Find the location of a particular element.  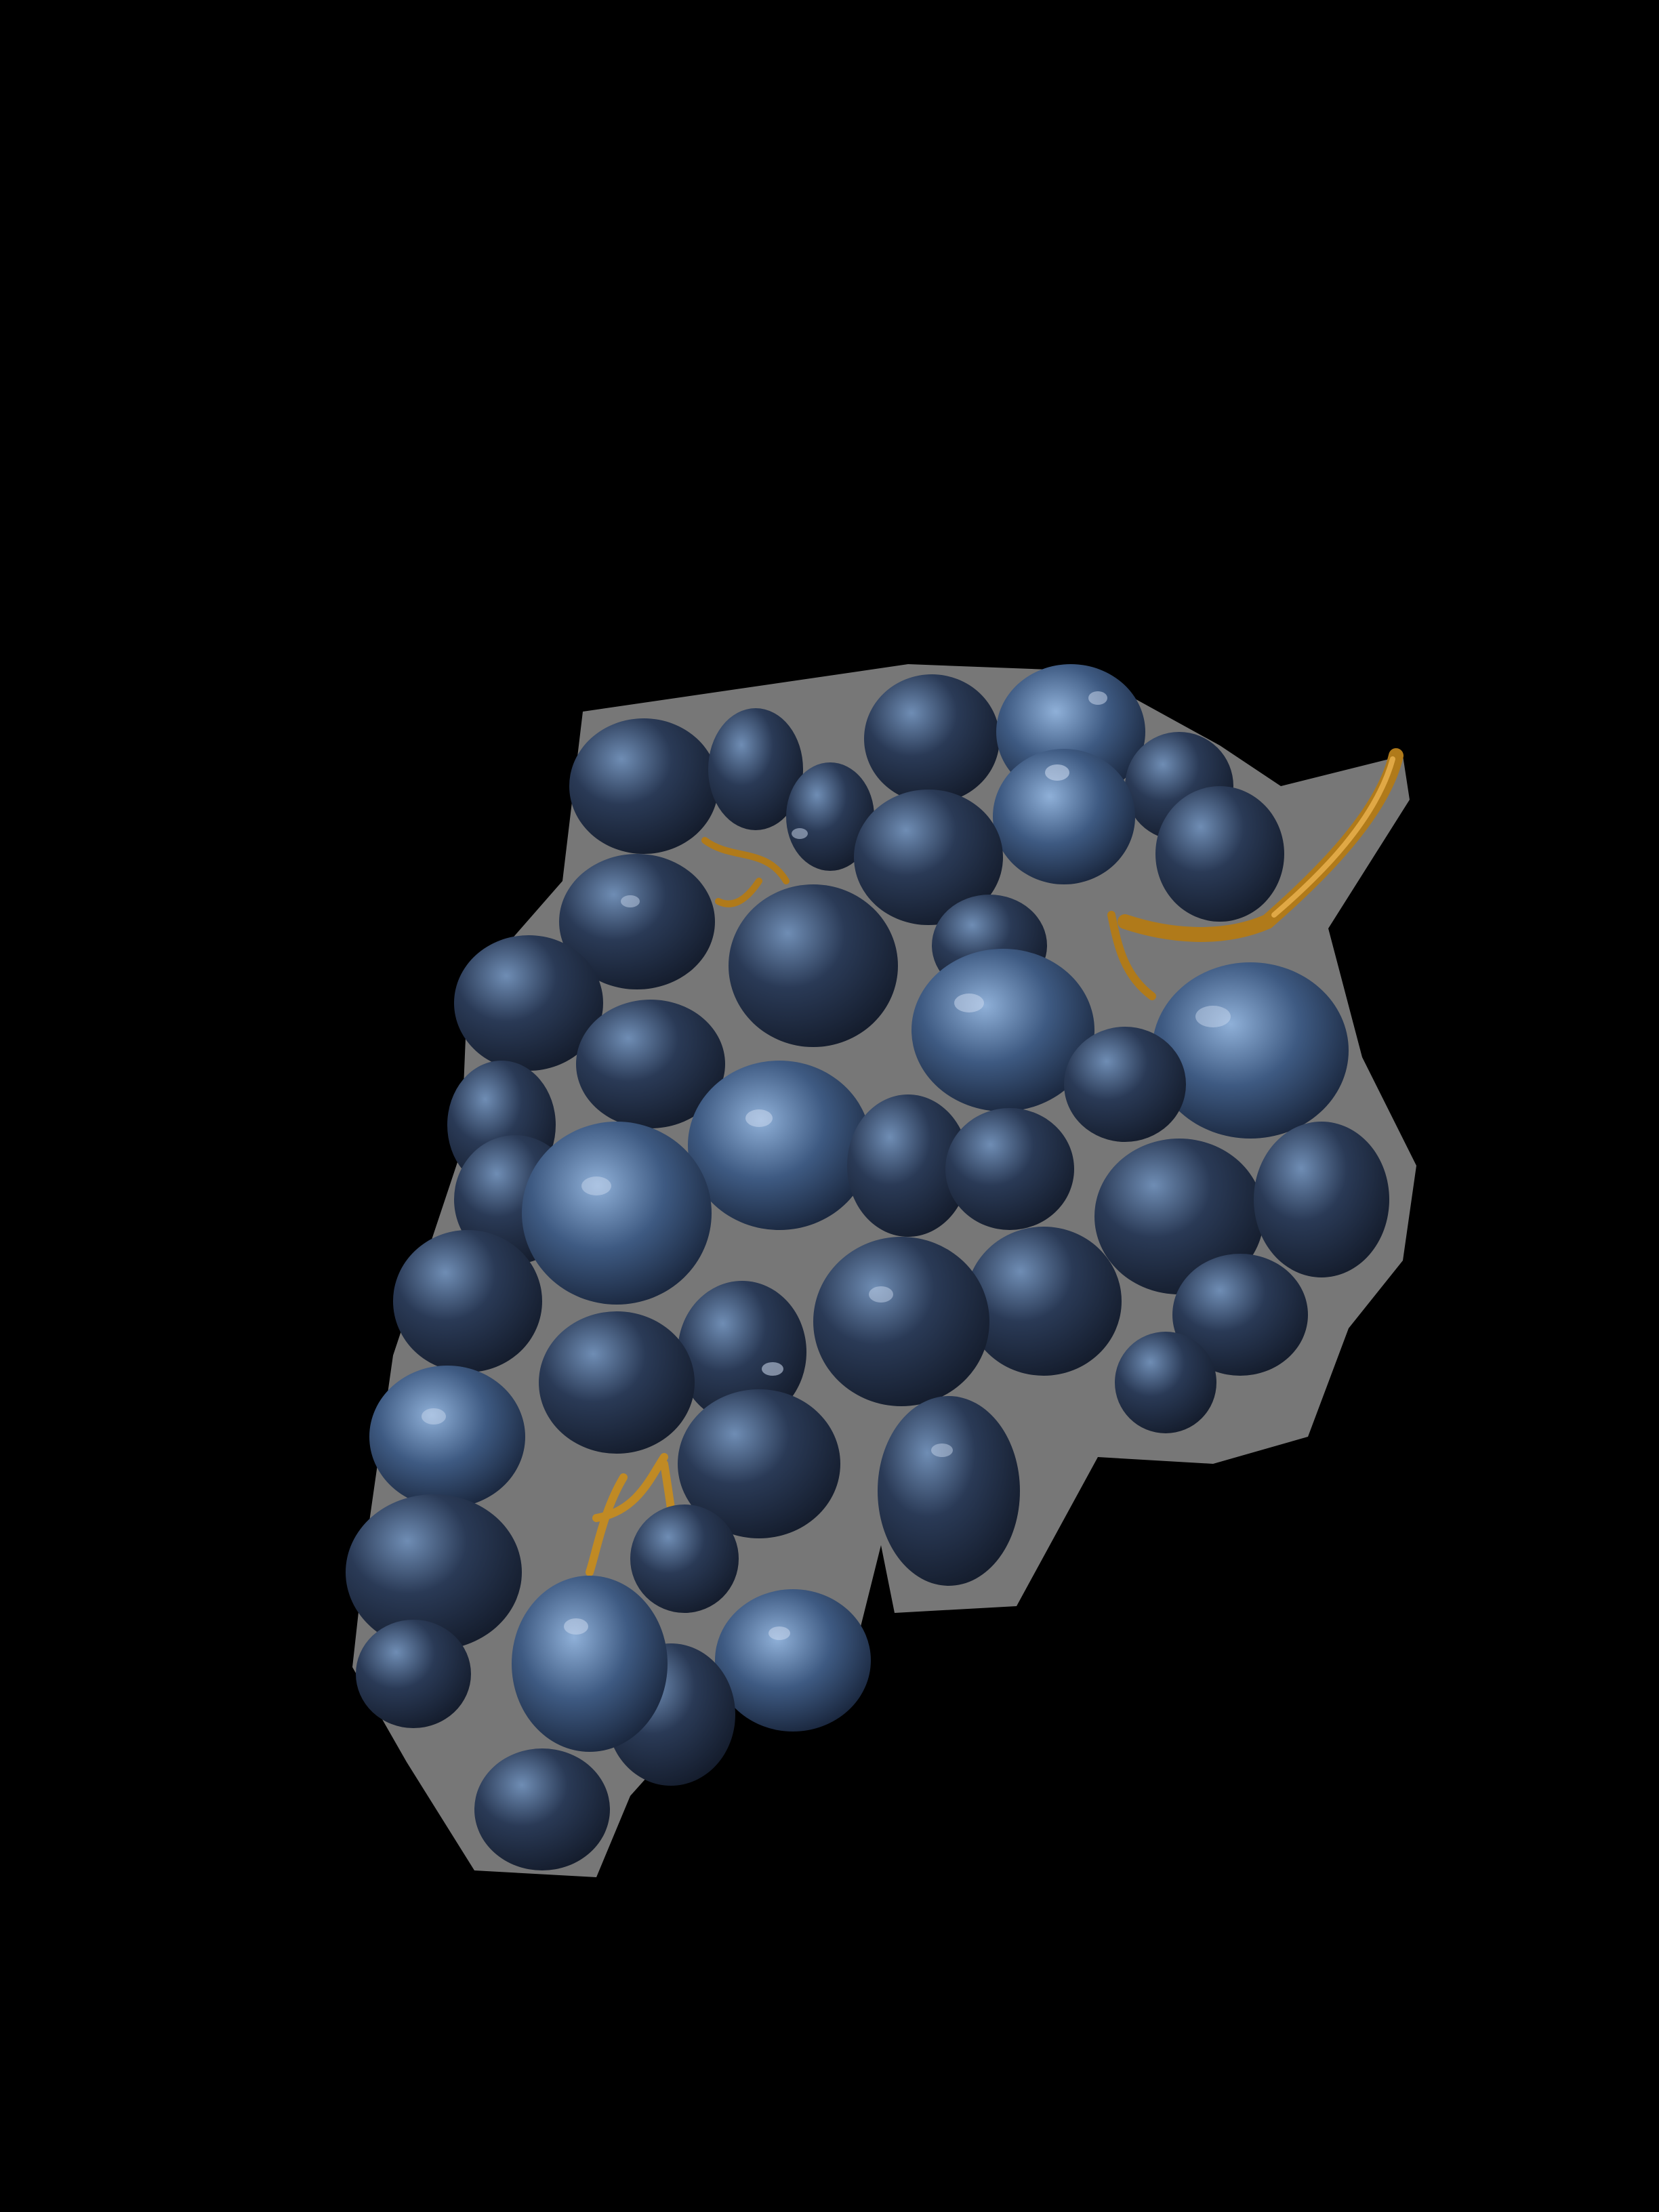

center-stem is located at coordinates (1131, 955).